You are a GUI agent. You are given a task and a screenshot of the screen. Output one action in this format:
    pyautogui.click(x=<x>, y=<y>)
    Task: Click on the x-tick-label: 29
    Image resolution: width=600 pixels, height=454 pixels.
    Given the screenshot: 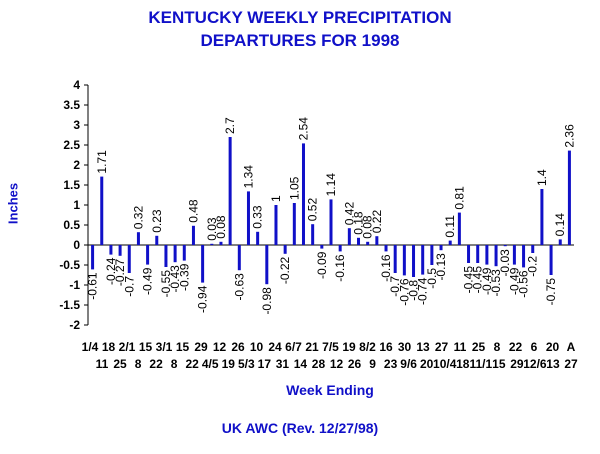 What is the action you would take?
    pyautogui.click(x=517, y=364)
    